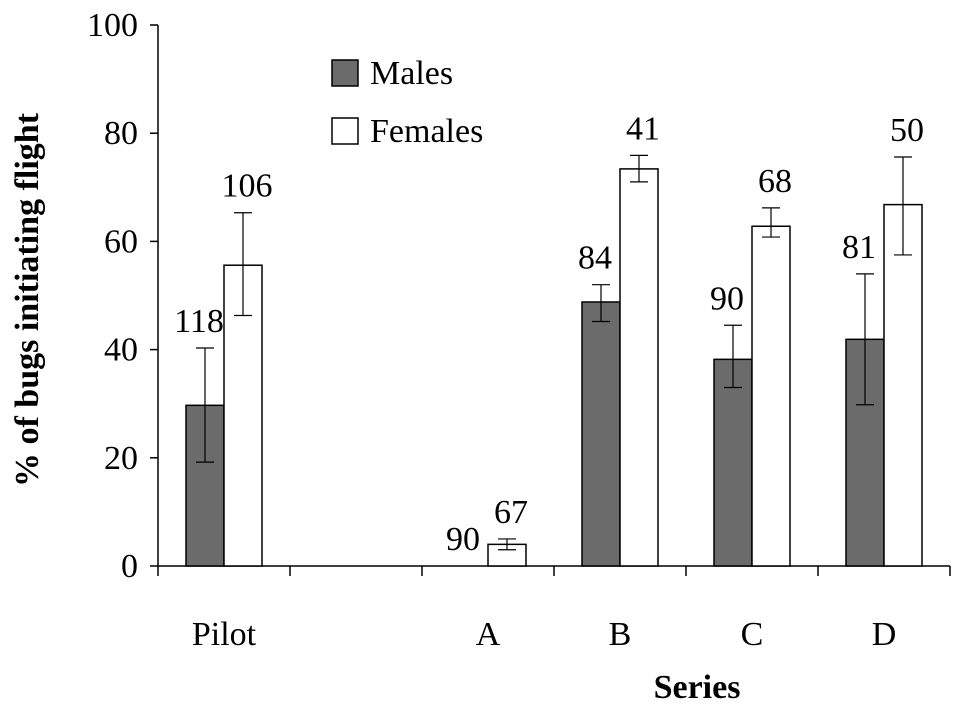 Image resolution: width=960 pixels, height=704 pixels. I want to click on x-tick-label: Pilot, so click(224, 634).